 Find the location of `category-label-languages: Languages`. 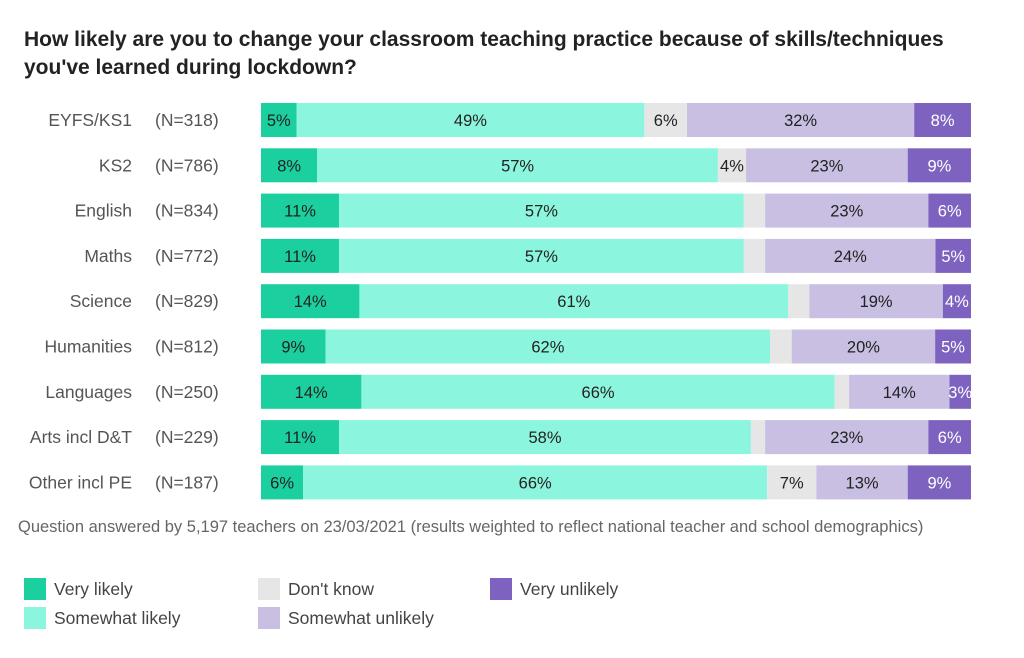

category-label-languages: Languages is located at coordinates (88, 392).